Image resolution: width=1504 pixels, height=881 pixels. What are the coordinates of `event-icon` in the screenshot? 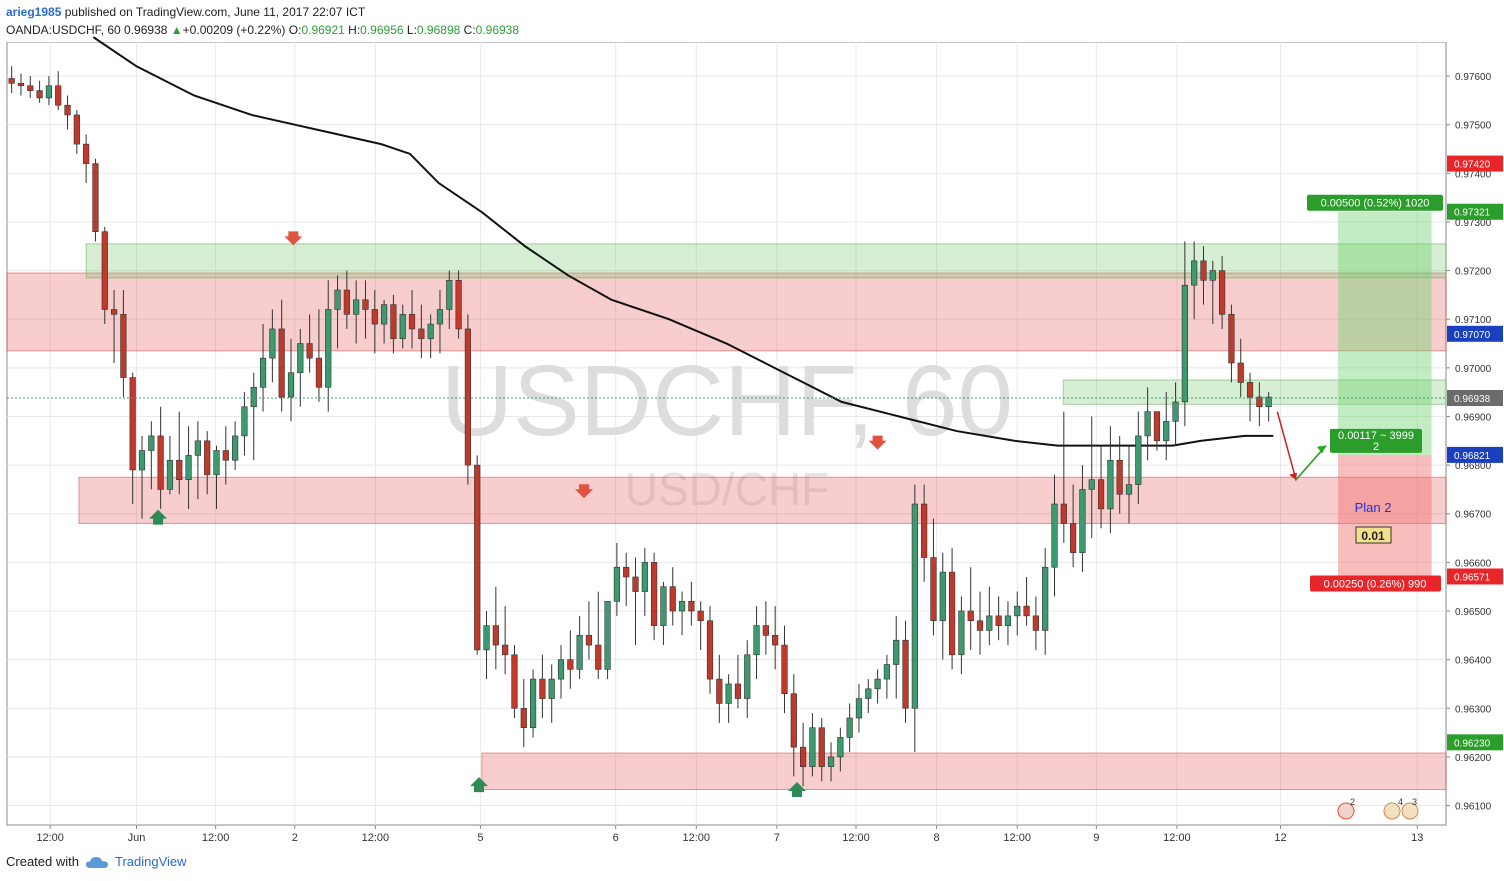 It's located at (1346, 811).